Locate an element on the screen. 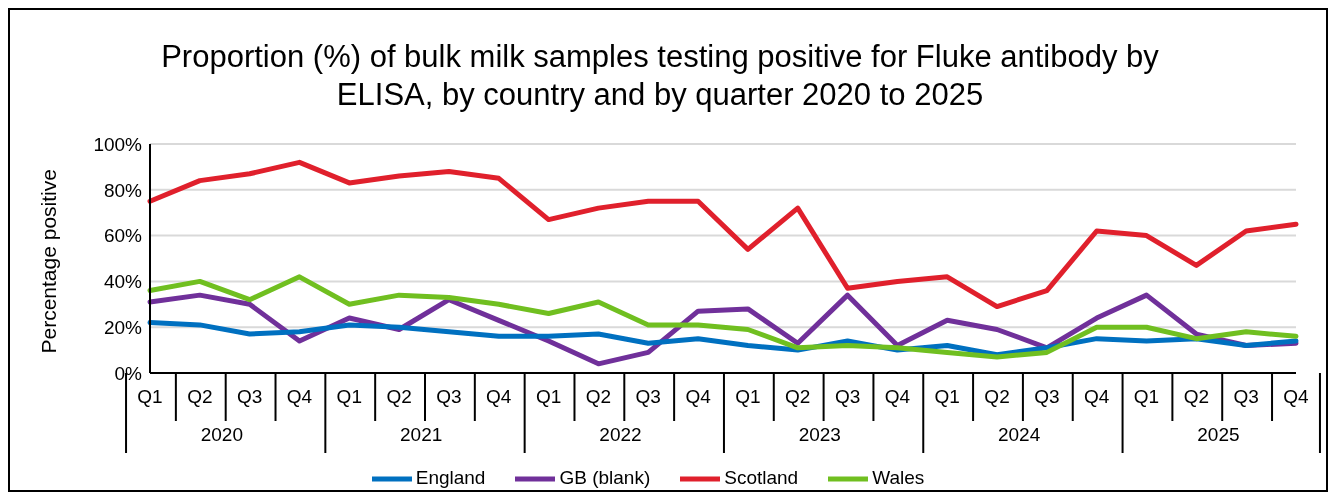 This screenshot has height=500, width=1337. text: 2022 is located at coordinates (620, 434).